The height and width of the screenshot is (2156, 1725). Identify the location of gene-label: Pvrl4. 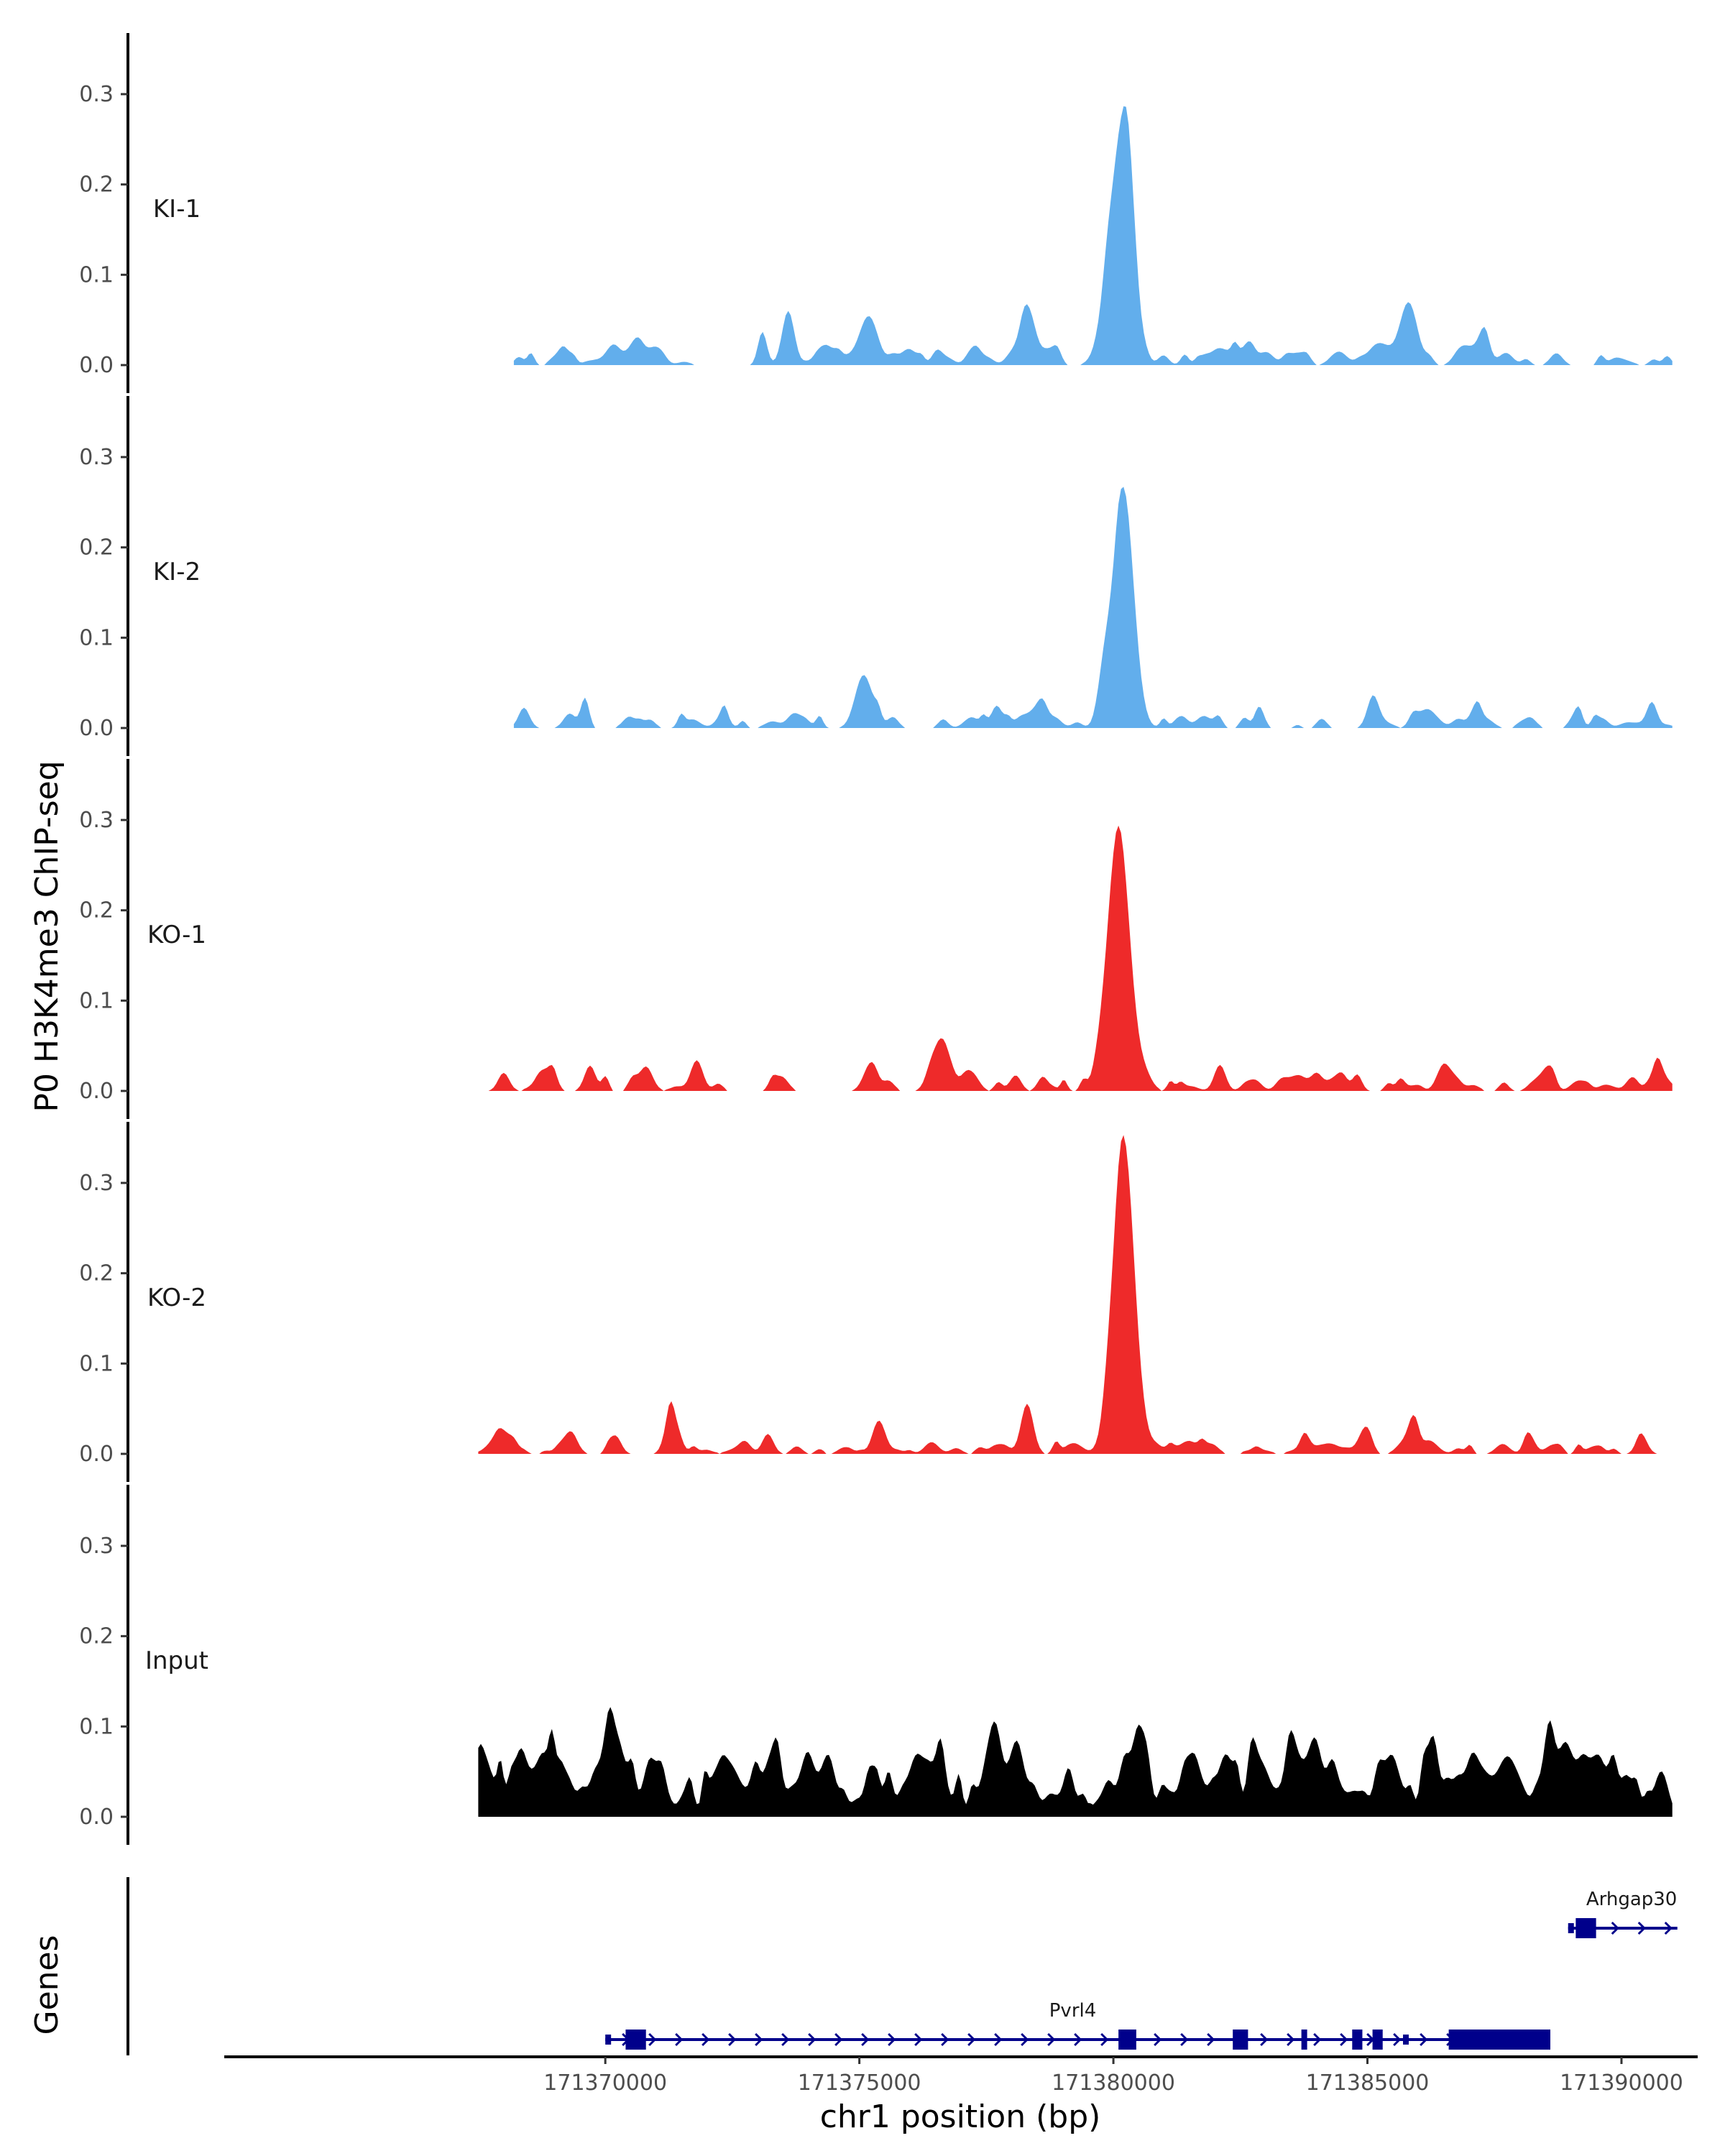
(1073, 2011).